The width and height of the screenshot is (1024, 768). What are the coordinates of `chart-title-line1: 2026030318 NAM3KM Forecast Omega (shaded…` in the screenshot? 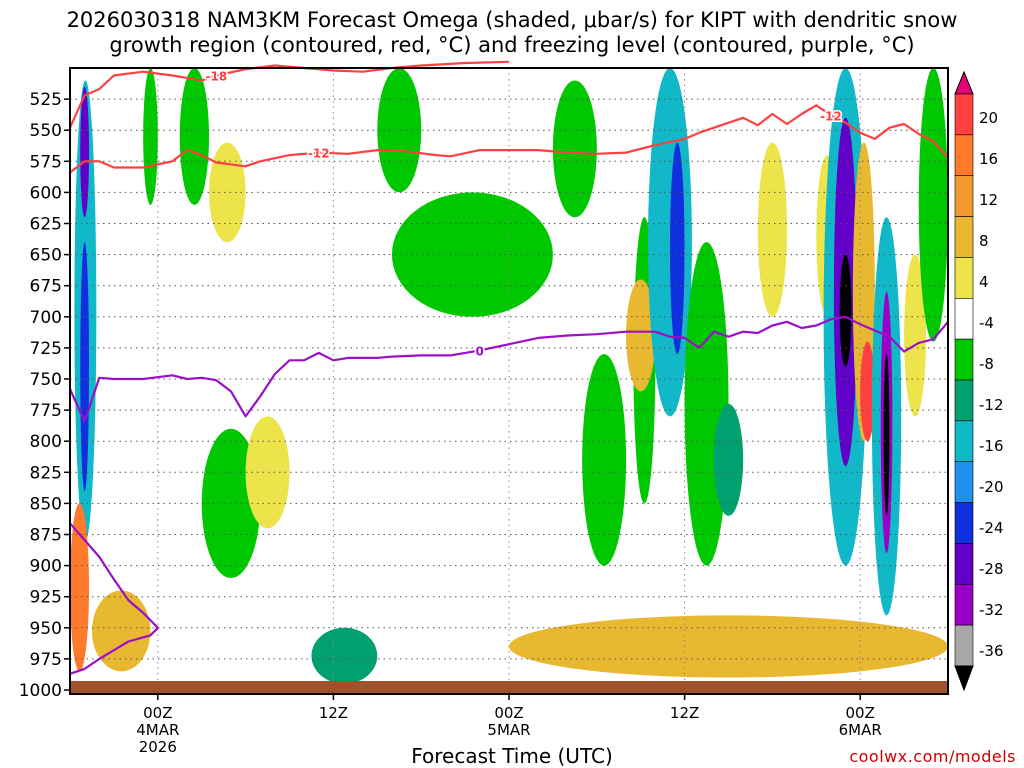 It's located at (512, 20).